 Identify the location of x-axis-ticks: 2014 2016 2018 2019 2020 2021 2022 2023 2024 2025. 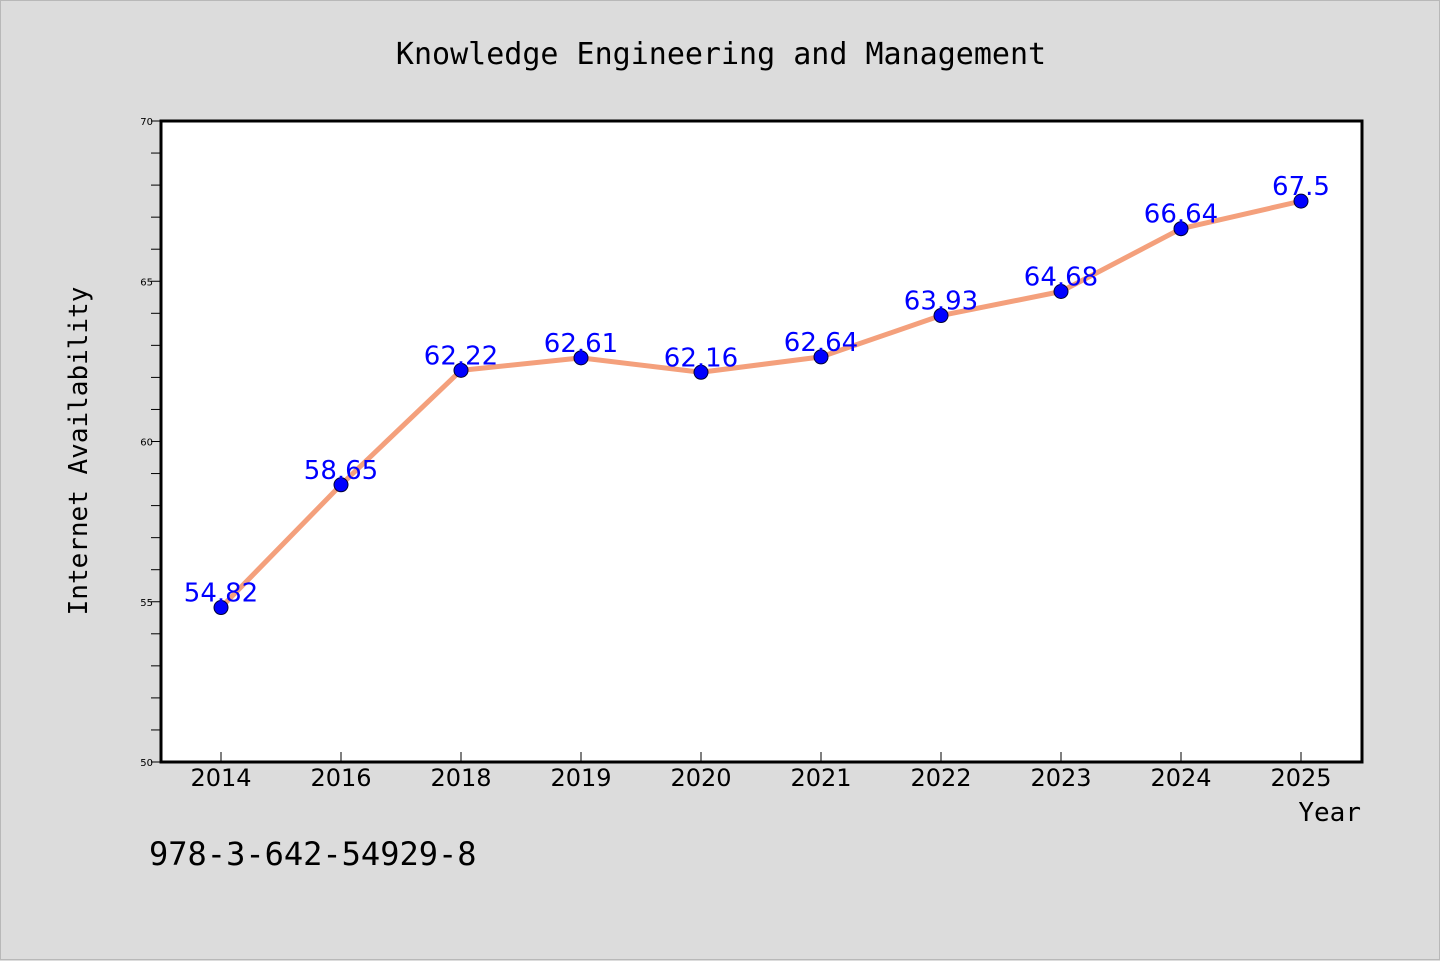
(761, 772).